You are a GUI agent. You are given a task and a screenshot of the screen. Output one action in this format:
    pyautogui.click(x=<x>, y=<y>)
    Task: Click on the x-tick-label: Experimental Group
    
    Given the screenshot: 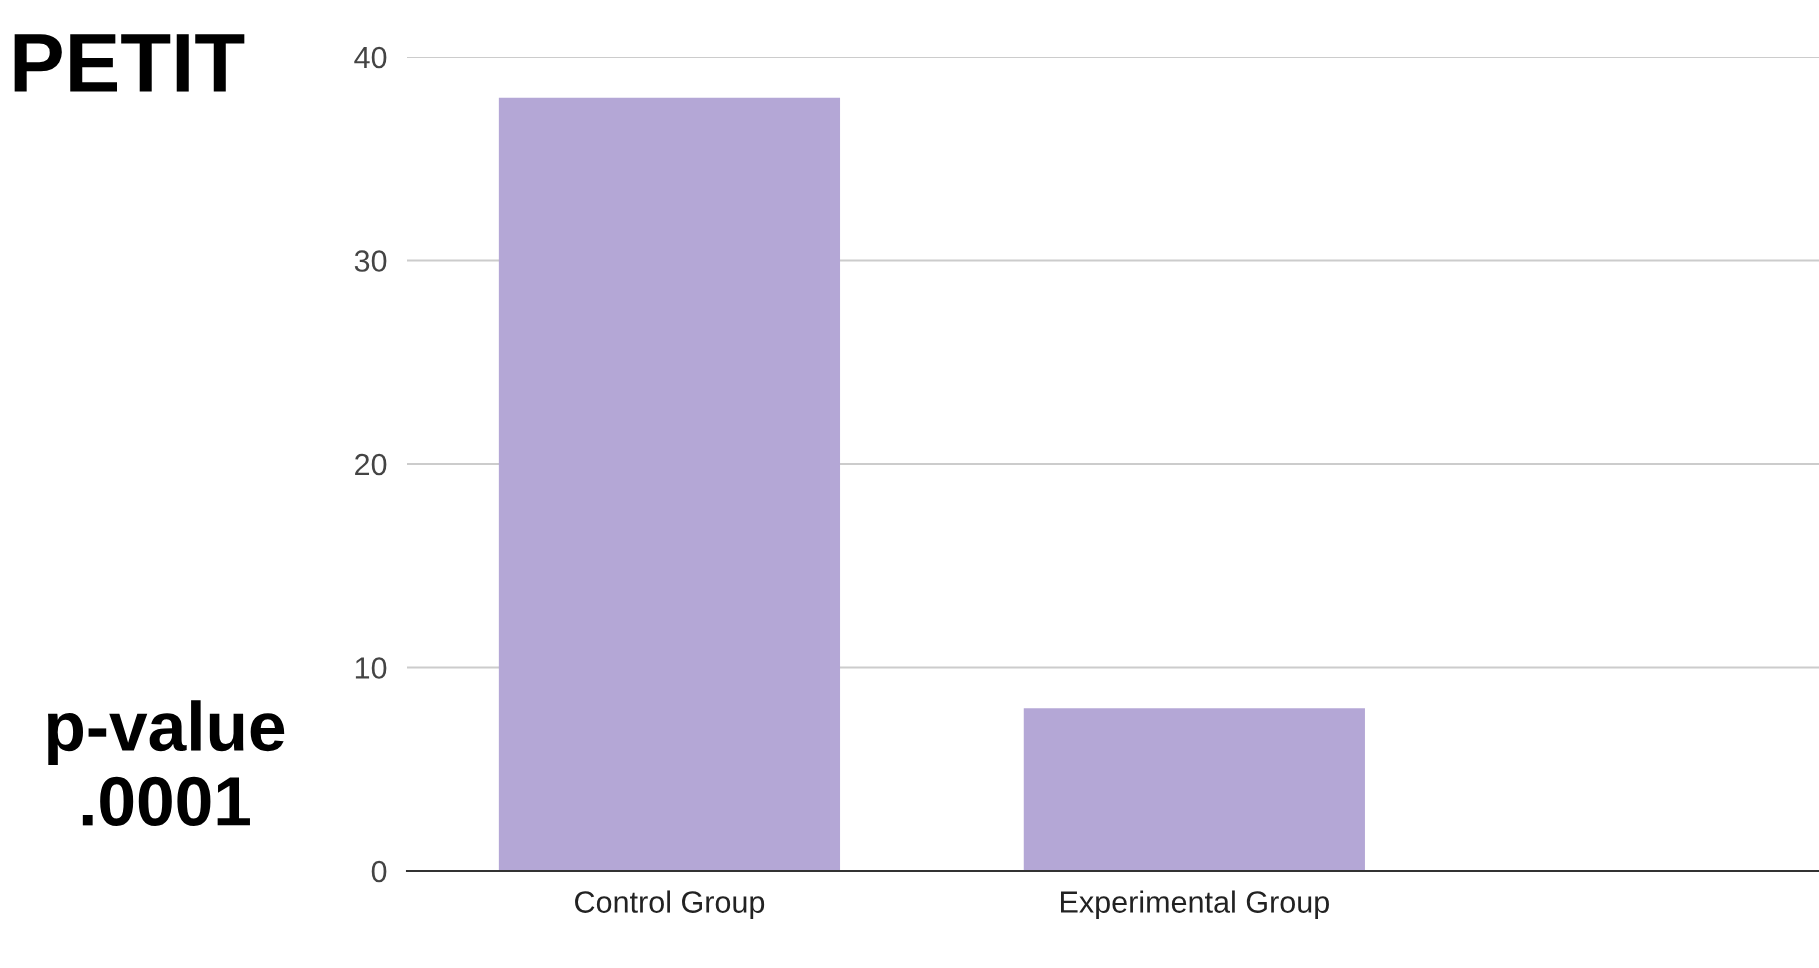 What is the action you would take?
    pyautogui.click(x=1195, y=904)
    